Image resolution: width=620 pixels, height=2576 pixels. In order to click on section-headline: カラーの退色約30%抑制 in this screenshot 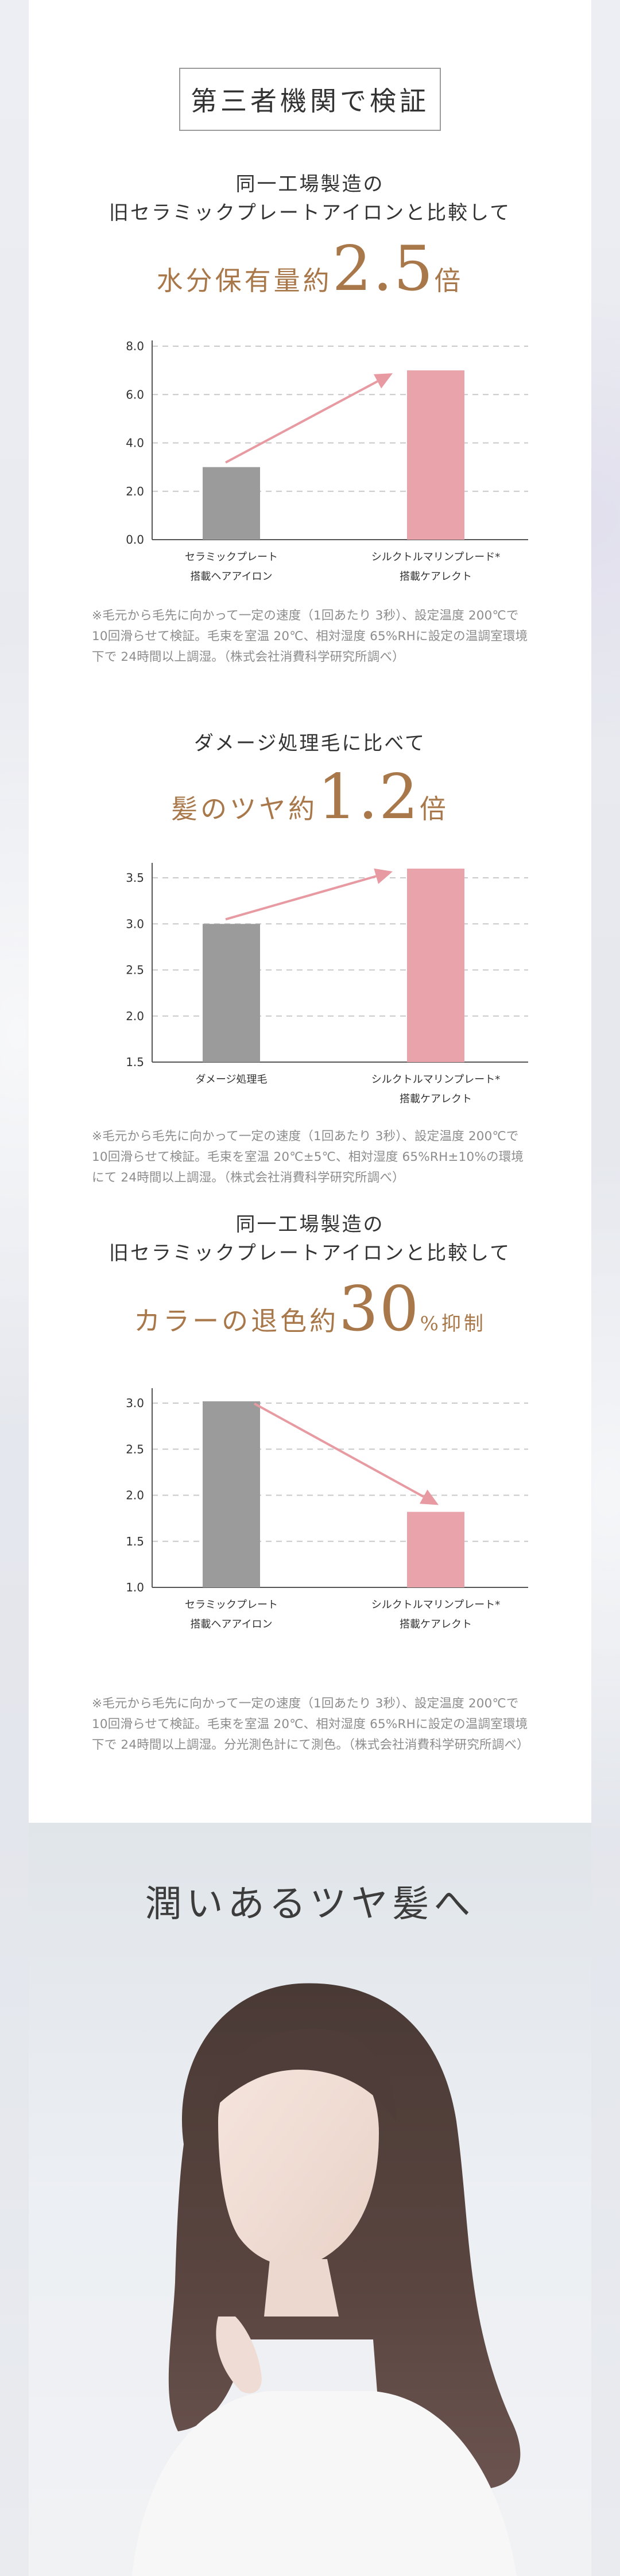, I will do `click(310, 1318)`.